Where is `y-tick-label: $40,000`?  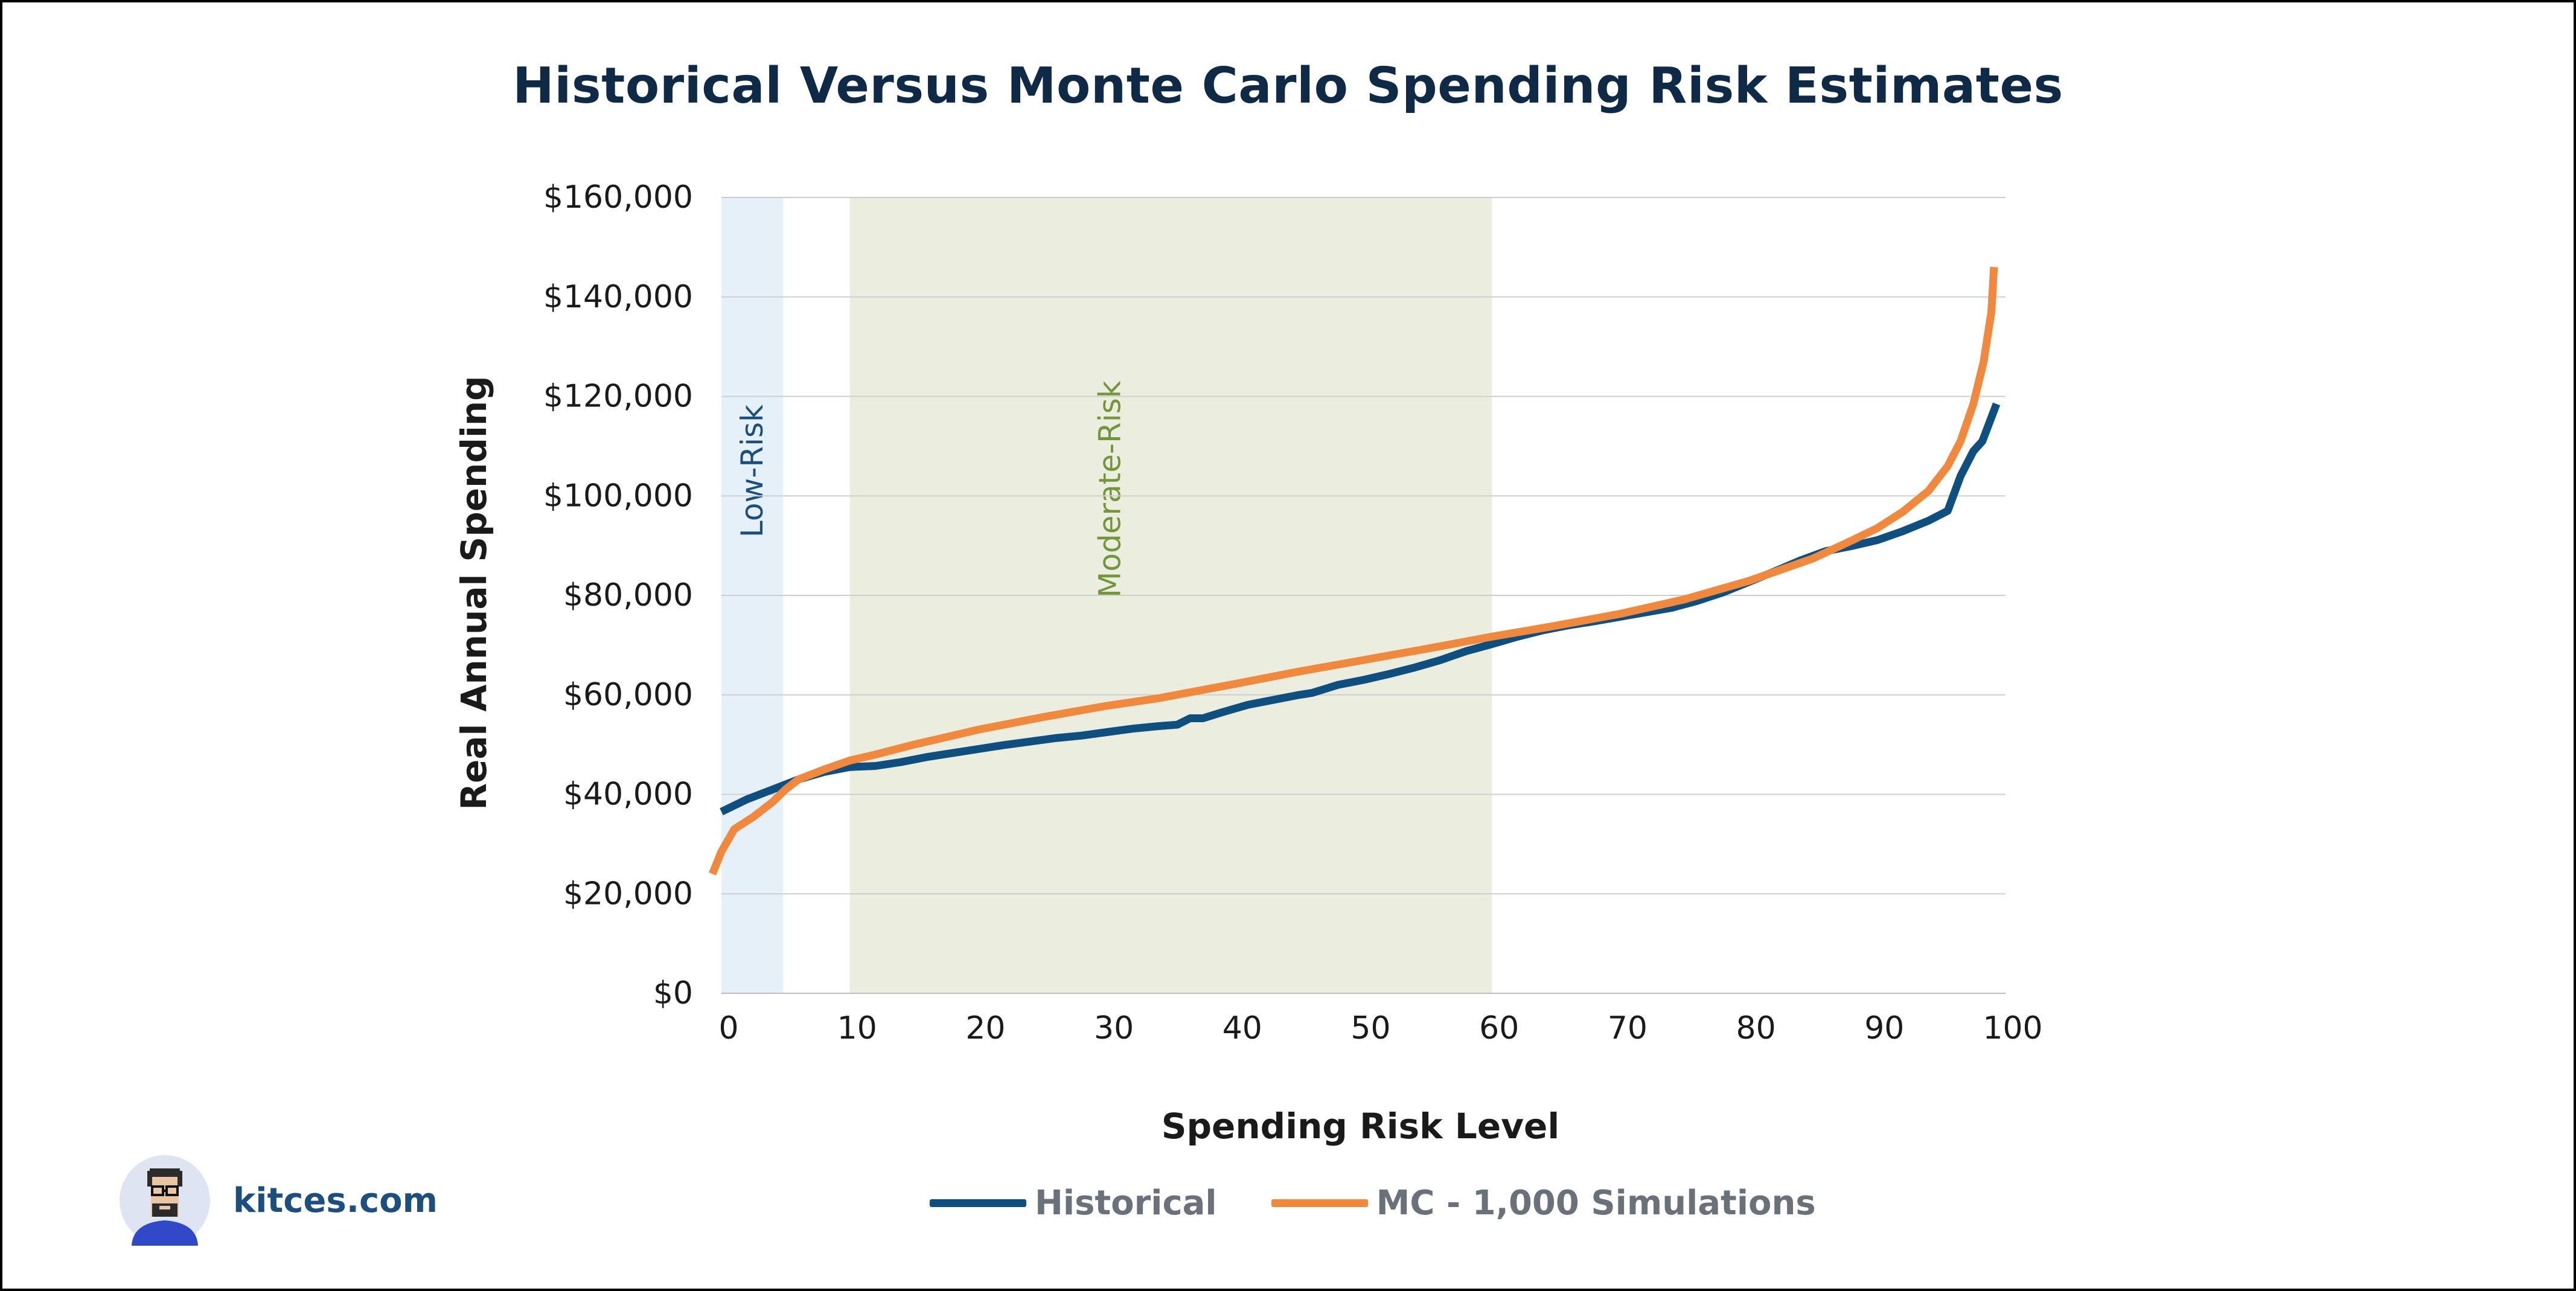 y-tick-label: $40,000 is located at coordinates (628, 795).